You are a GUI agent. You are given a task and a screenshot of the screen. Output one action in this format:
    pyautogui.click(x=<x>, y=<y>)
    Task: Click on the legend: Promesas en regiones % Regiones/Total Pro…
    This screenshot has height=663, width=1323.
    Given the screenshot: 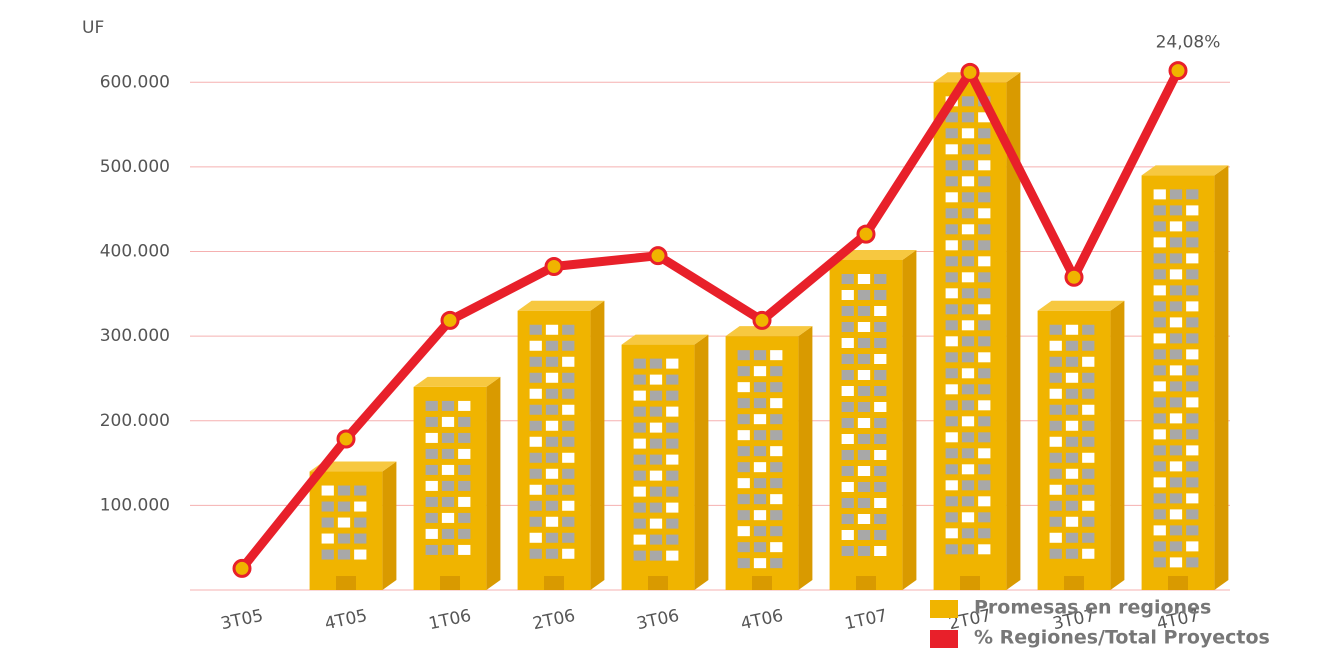 What is the action you would take?
    pyautogui.click(x=1100, y=623)
    